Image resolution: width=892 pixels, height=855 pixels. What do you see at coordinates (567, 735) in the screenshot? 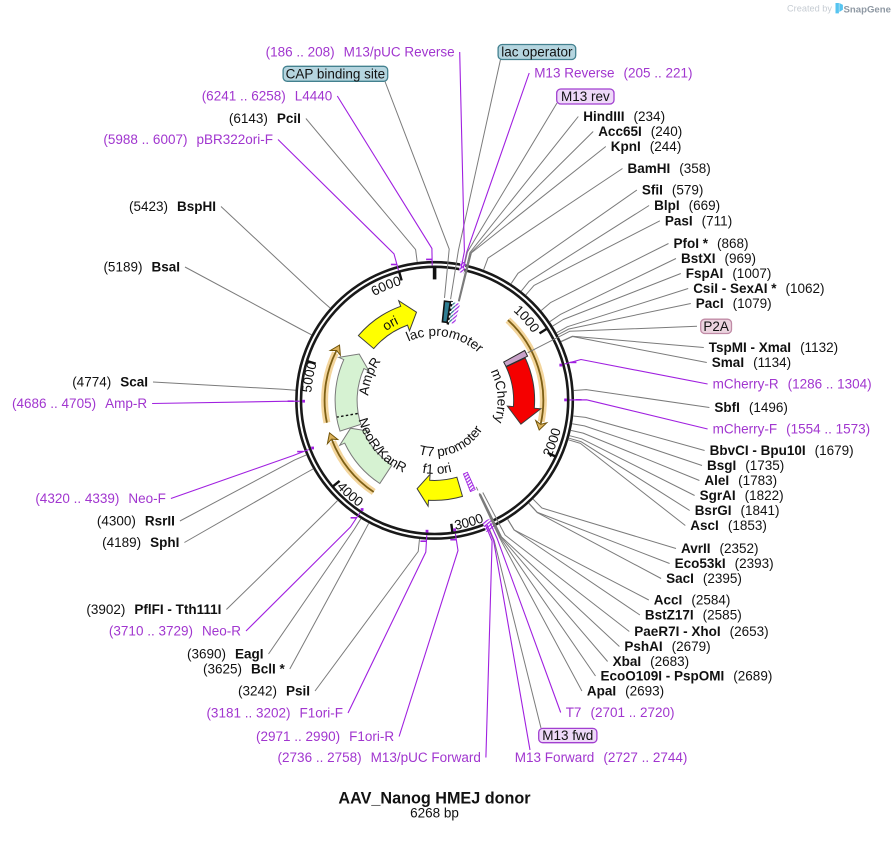
I see `svg-text: M13 fwd` at bounding box center [567, 735].